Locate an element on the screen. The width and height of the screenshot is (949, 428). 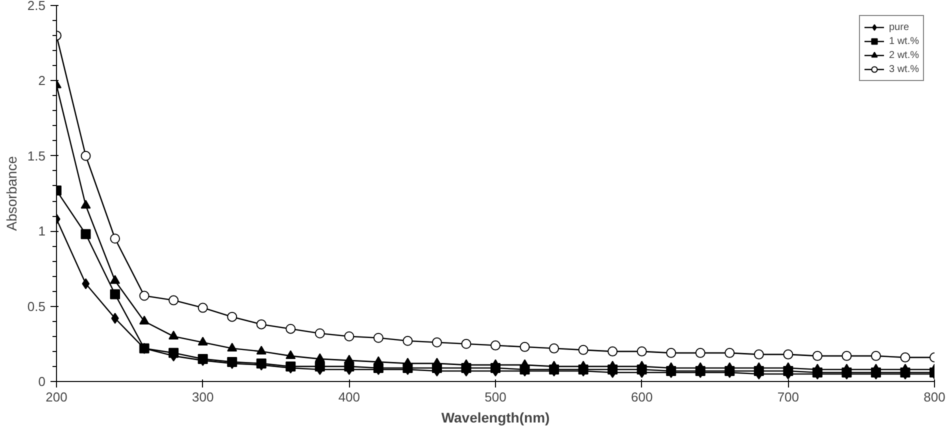
legend-label: 3 wt.% is located at coordinates (903, 69).